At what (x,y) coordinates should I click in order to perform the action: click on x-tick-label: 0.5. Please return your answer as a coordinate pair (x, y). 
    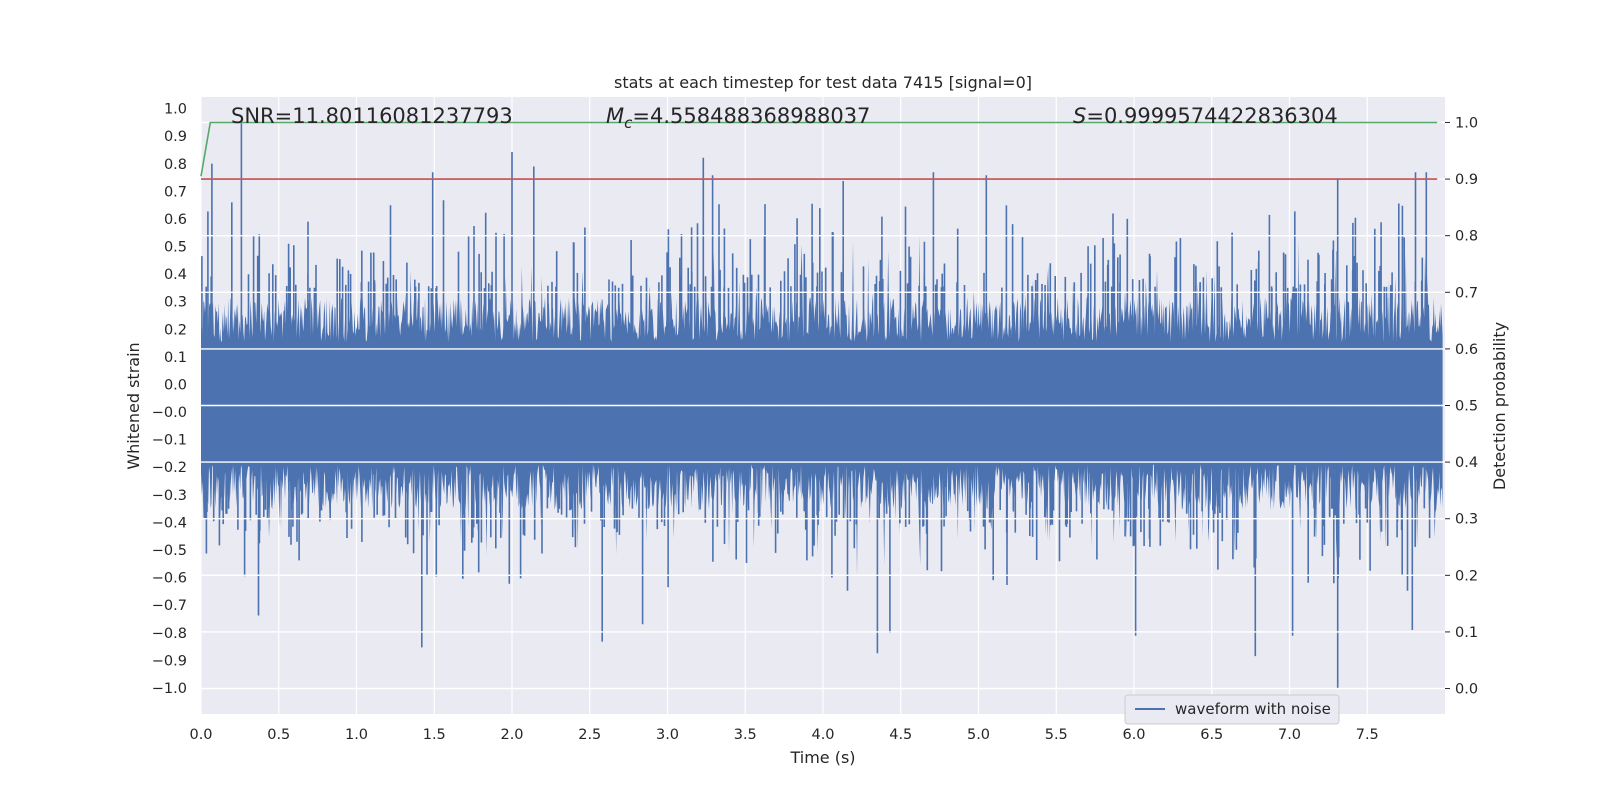
    Looking at the image, I should click on (278, 735).